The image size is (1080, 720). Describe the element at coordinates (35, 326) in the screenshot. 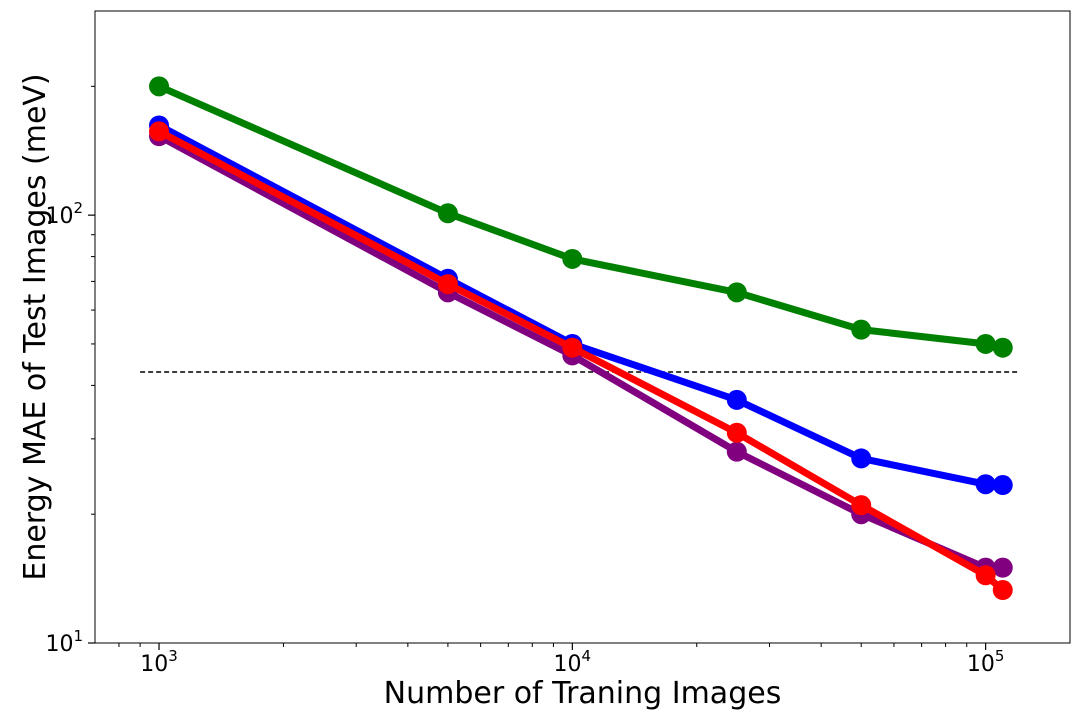

I see `y-axis-label: Energy MAE of Test Images (meV)` at that location.